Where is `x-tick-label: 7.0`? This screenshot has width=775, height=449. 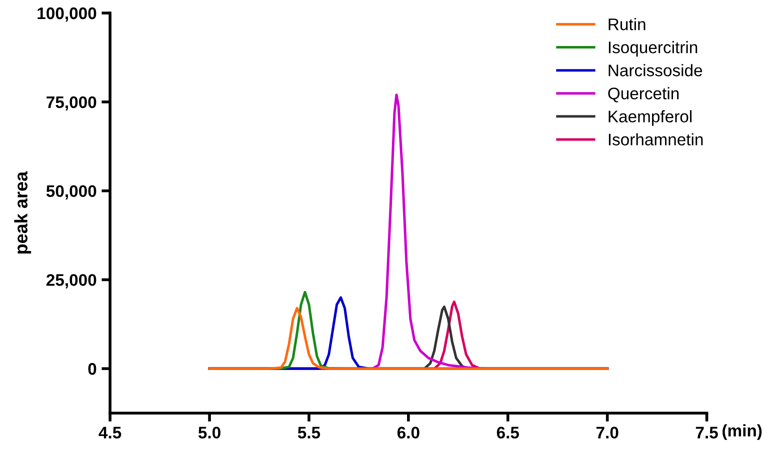
x-tick-label: 7.0 is located at coordinates (607, 432).